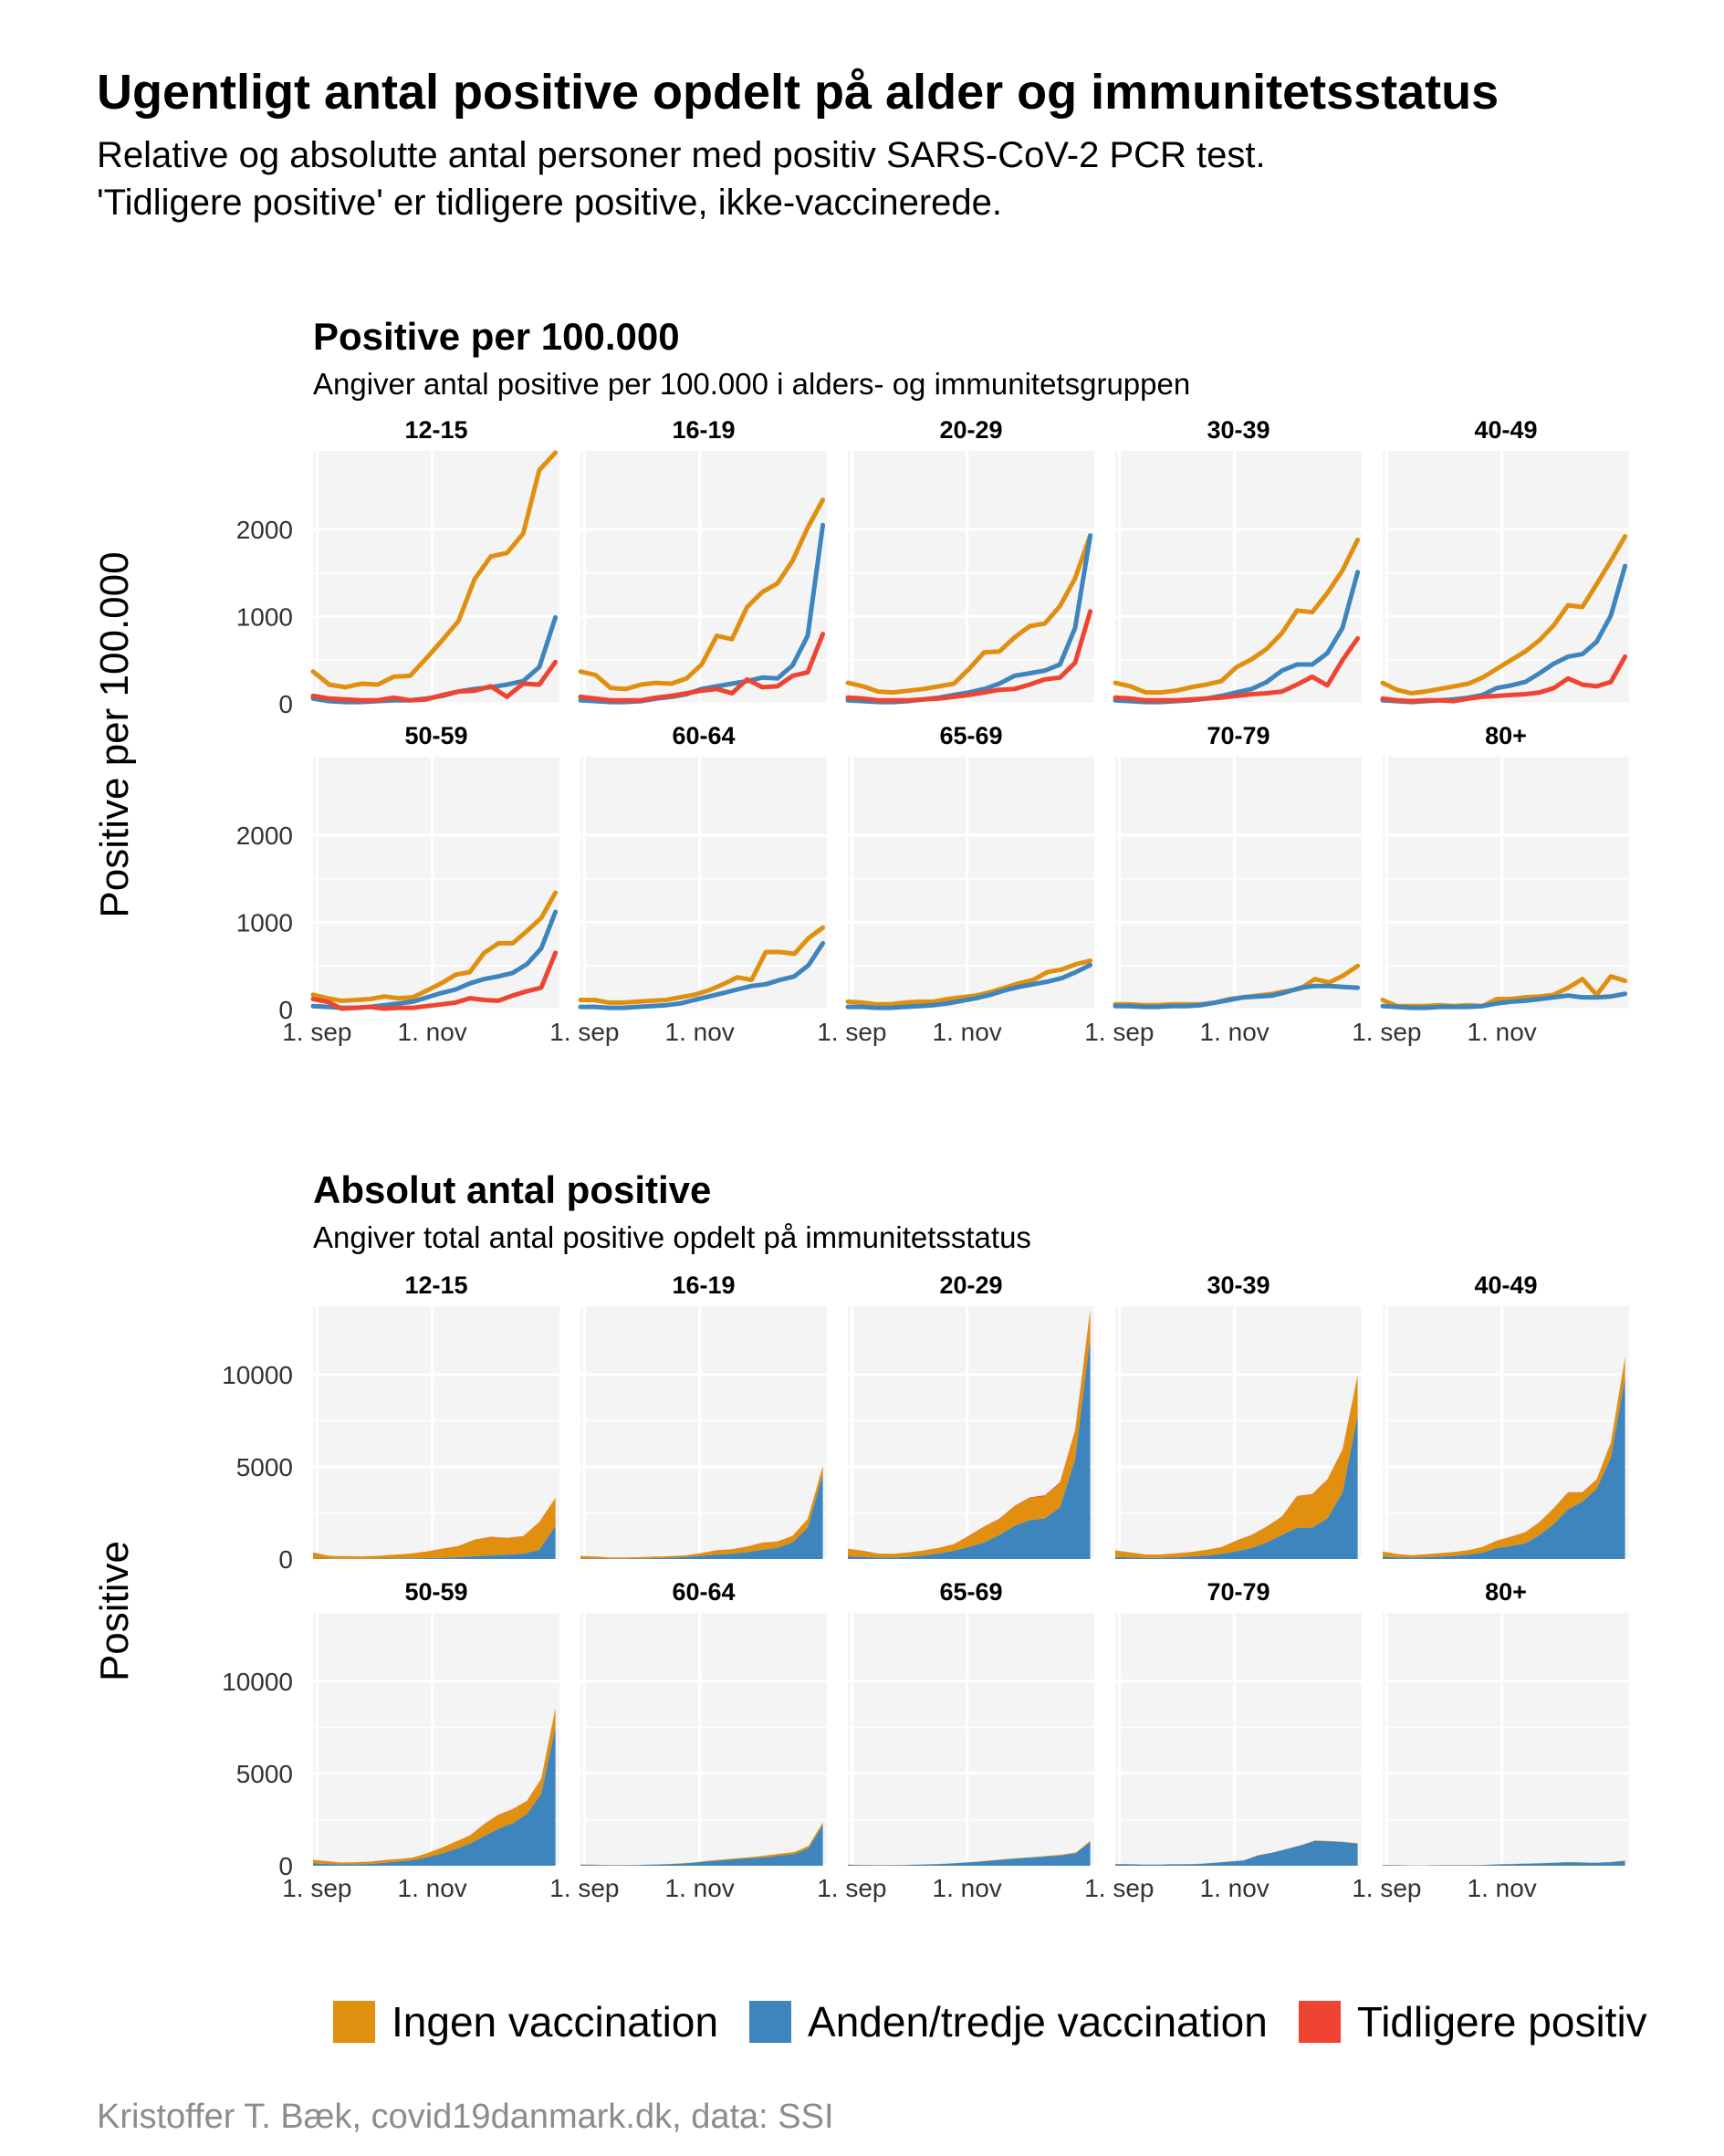  I want to click on legend-item-anden: Anden/tredje vaccination, so click(1009, 2021).